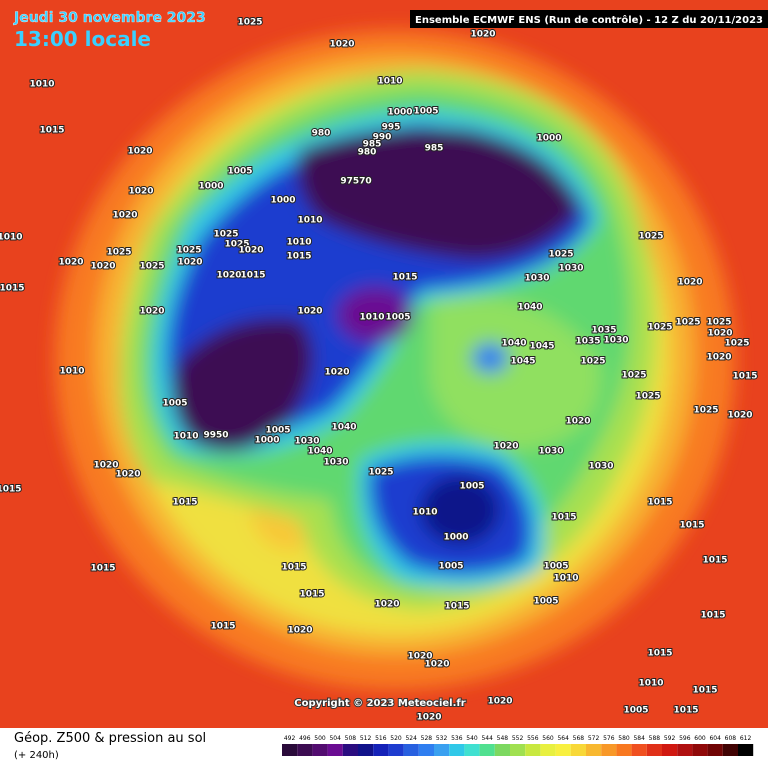  What do you see at coordinates (335, 738) in the screenshot?
I see `scale-tick-label: 504` at bounding box center [335, 738].